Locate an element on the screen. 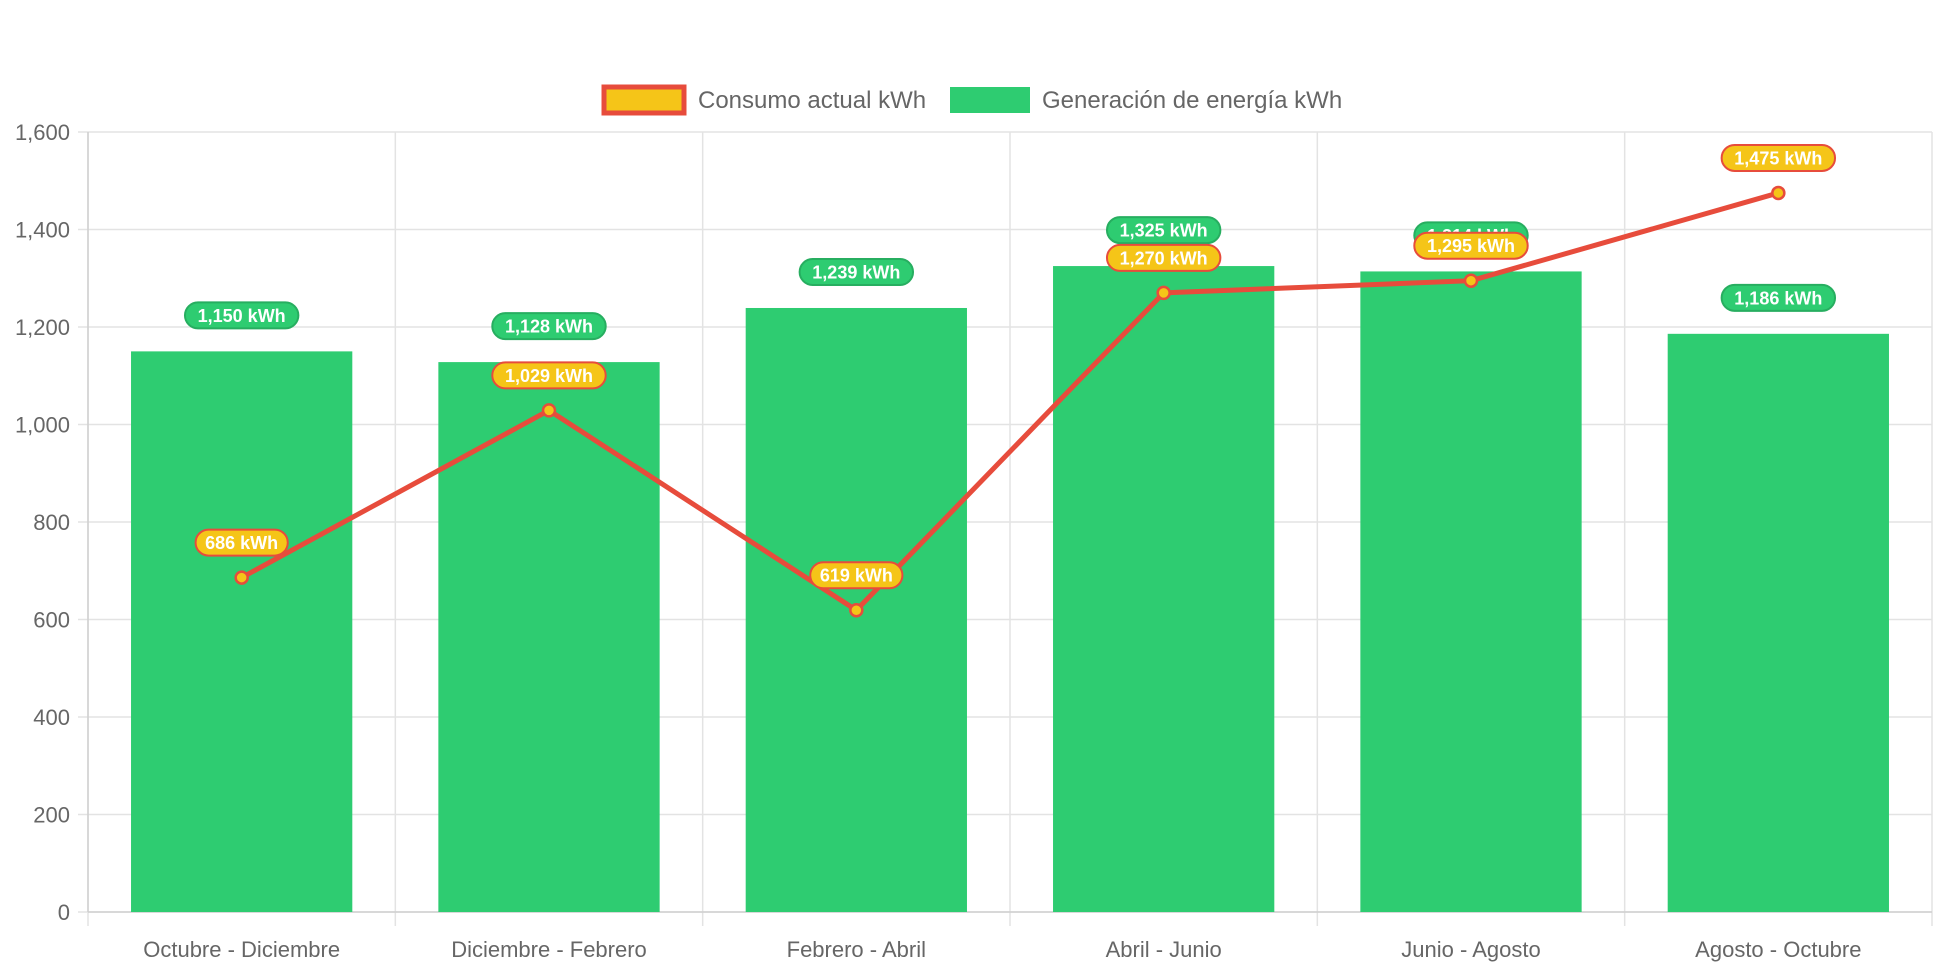  line-data-label: 619 kWh is located at coordinates (856, 576).